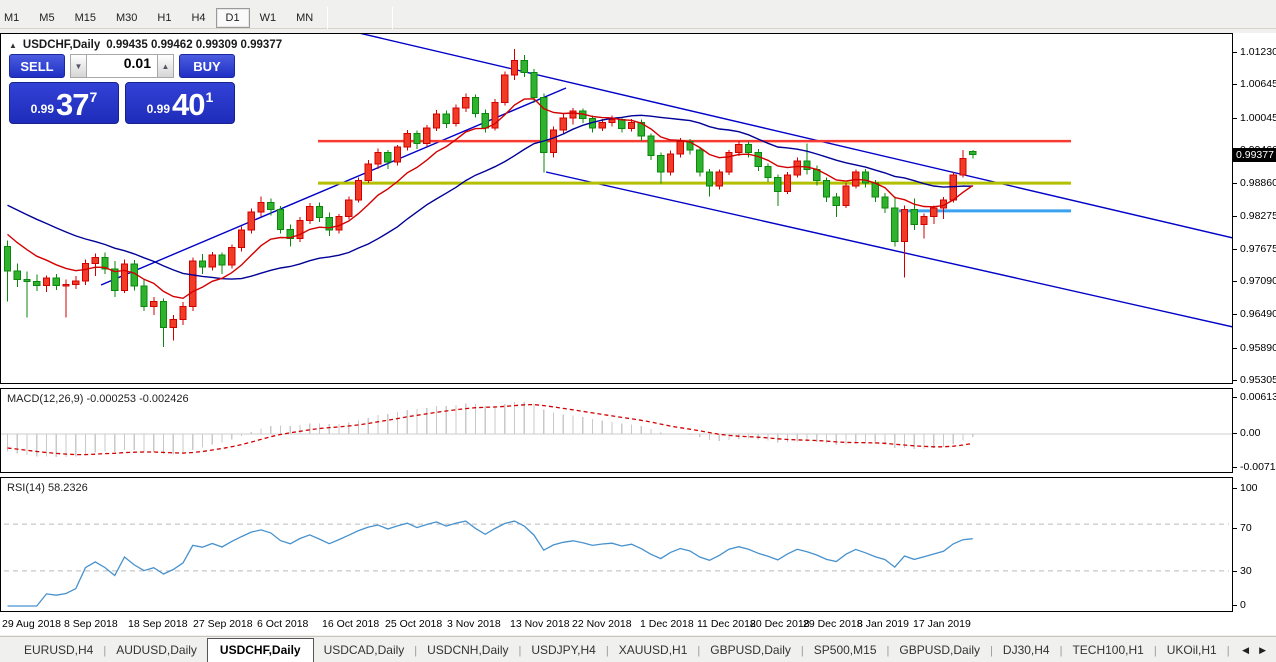  I want to click on macd-pane: MACD(12,26,9) -0.000253 -0.002426, so click(616, 430).